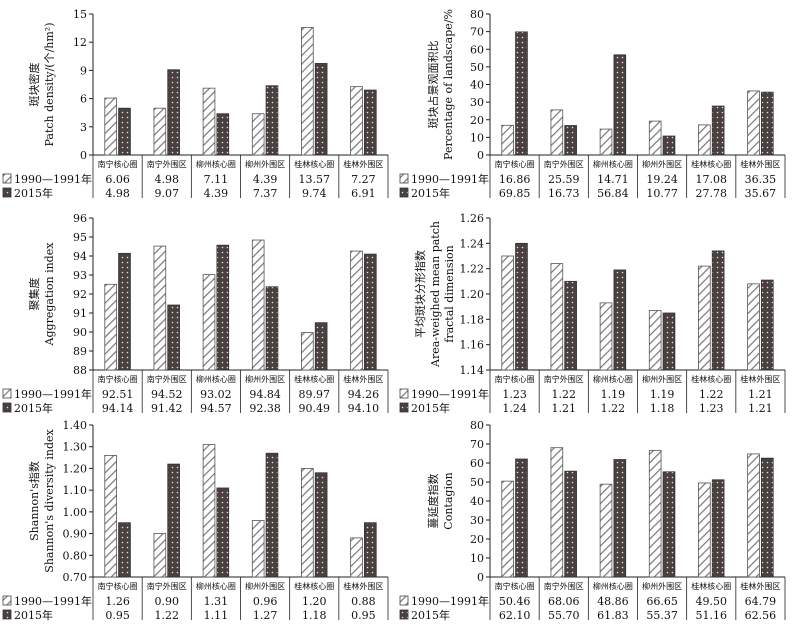  I want to click on y-tick-label: 0, so click(480, 155).